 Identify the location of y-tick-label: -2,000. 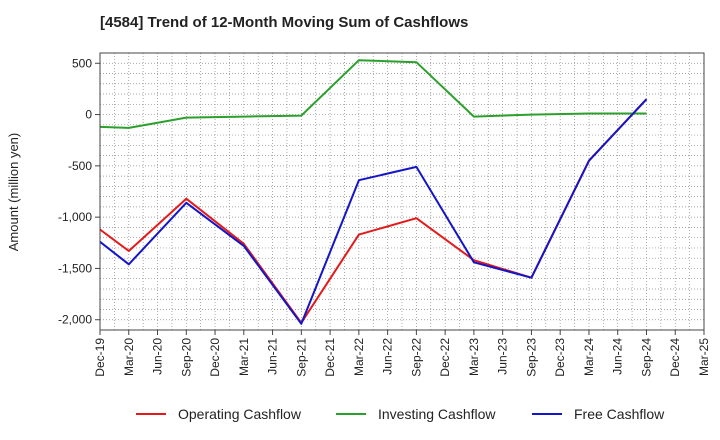
(75, 320).